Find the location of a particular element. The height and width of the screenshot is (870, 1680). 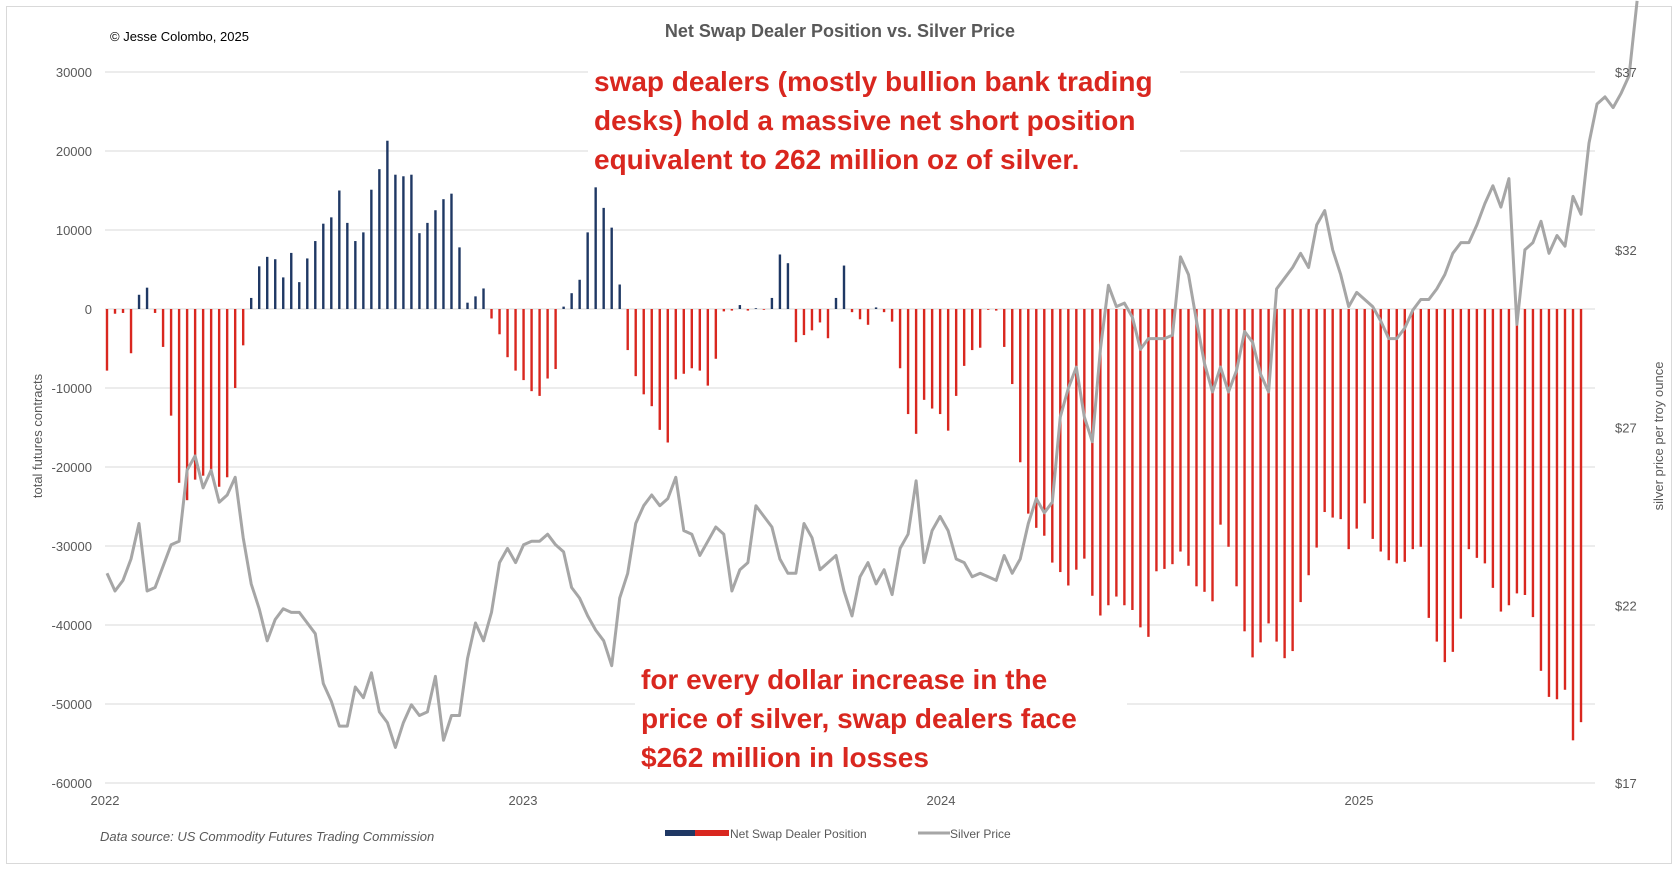

y2-tick-label: $17 is located at coordinates (1626, 783).